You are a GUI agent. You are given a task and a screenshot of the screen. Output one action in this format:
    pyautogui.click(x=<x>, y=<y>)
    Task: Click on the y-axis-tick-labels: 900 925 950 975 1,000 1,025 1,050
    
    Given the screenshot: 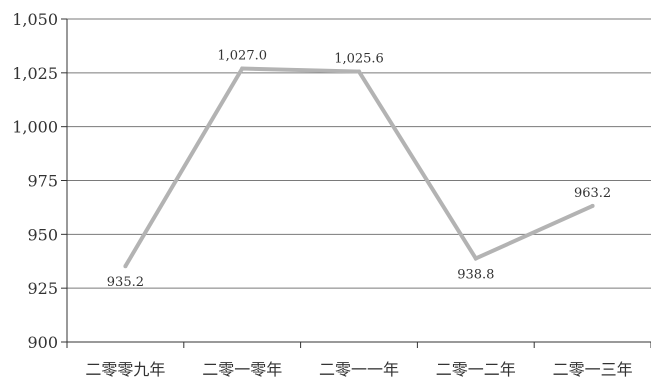 What is the action you would take?
    pyautogui.click(x=35, y=181)
    